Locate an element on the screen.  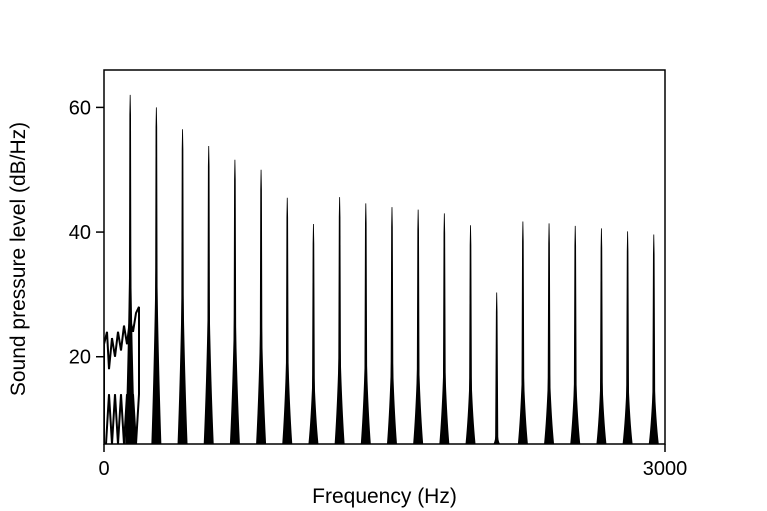
y-tick-label: 40 is located at coordinates (80, 233).